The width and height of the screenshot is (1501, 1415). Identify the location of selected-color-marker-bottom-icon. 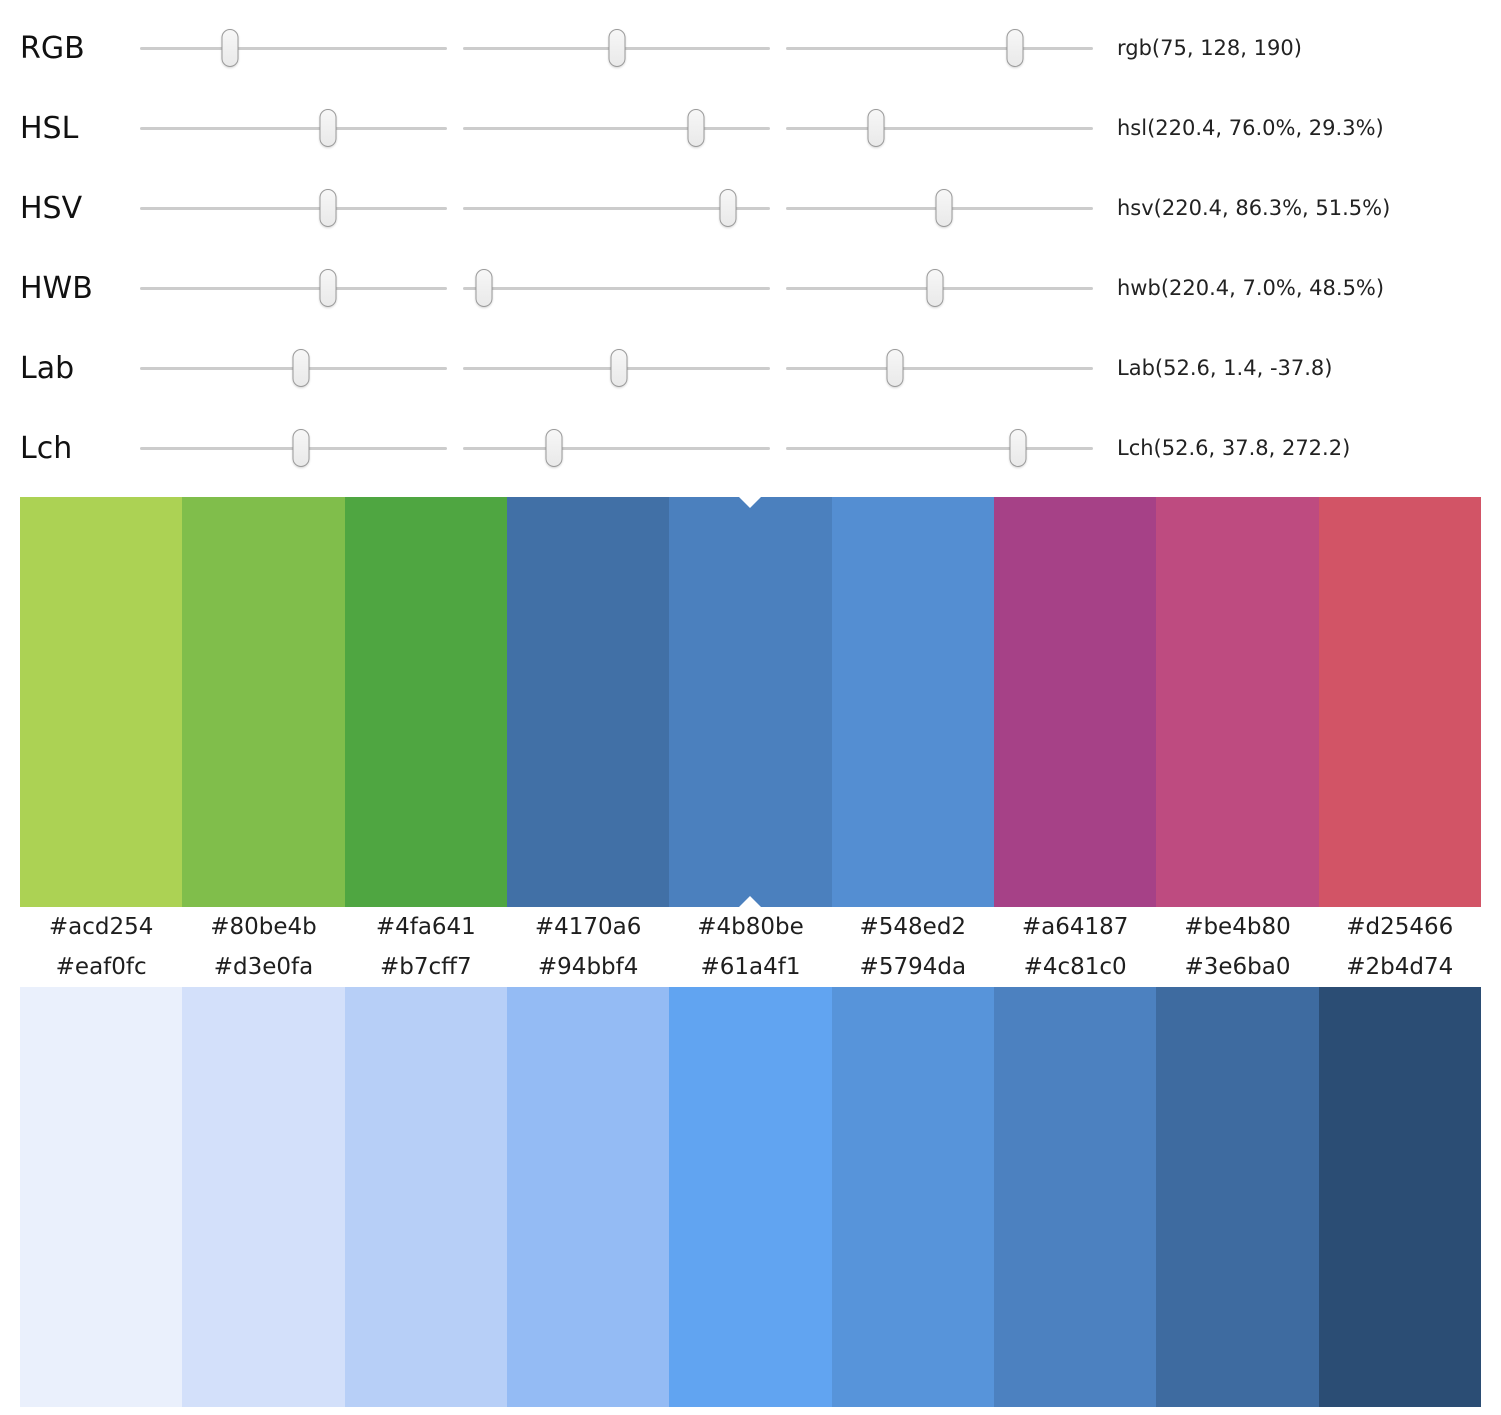
(750, 901).